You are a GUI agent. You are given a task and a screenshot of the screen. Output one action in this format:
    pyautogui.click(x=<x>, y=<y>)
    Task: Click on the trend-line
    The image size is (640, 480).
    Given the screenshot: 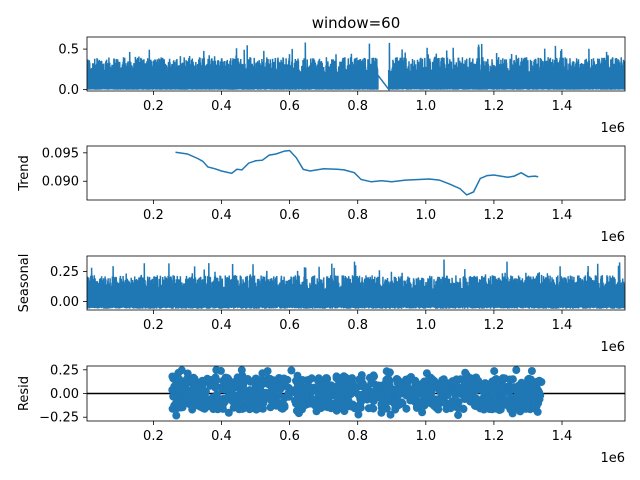 What is the action you would take?
    pyautogui.click(x=357, y=172)
    